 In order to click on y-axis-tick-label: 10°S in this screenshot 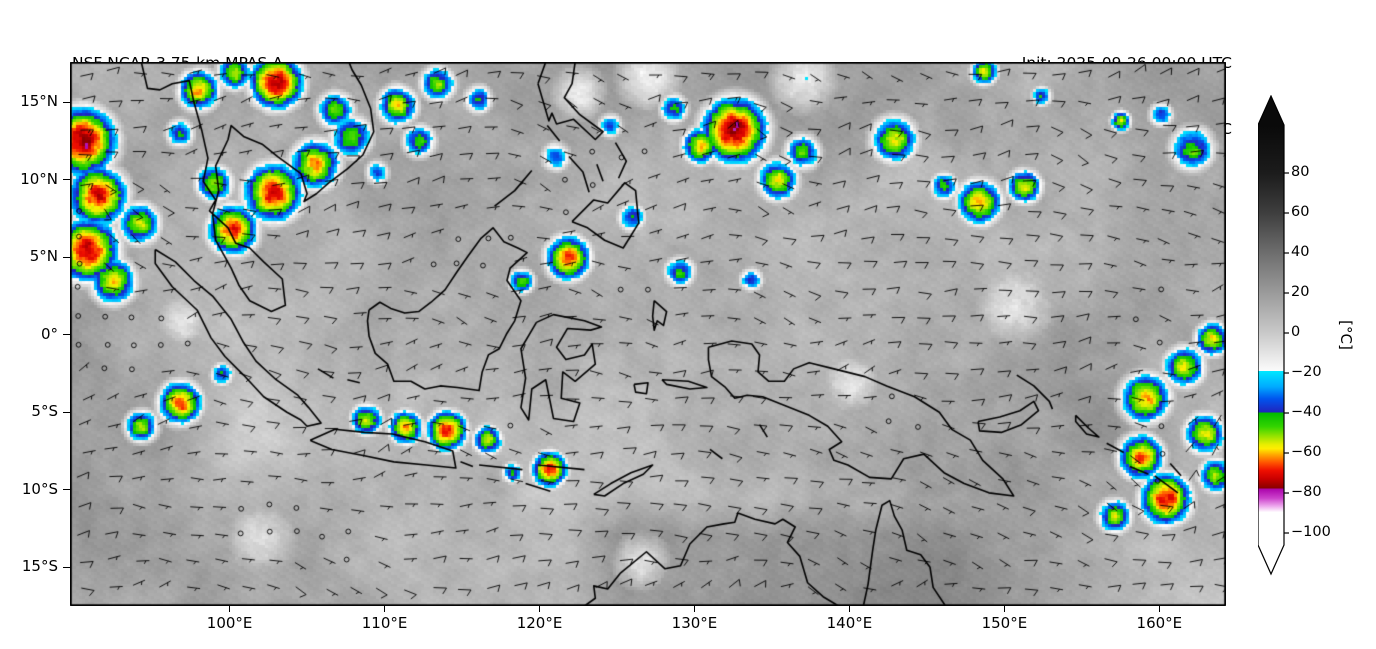, I will do `click(39, 488)`.